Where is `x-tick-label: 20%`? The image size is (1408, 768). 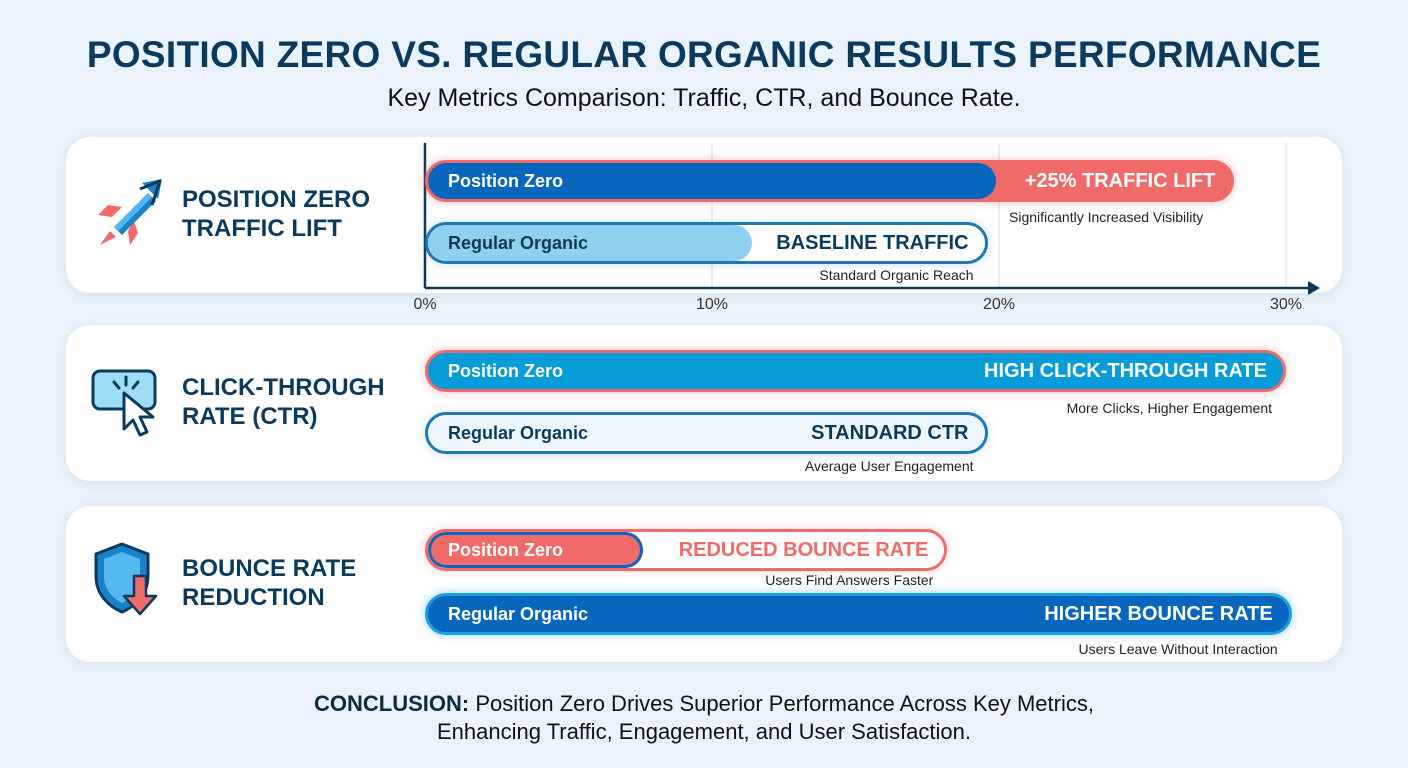 x-tick-label: 20% is located at coordinates (999, 304).